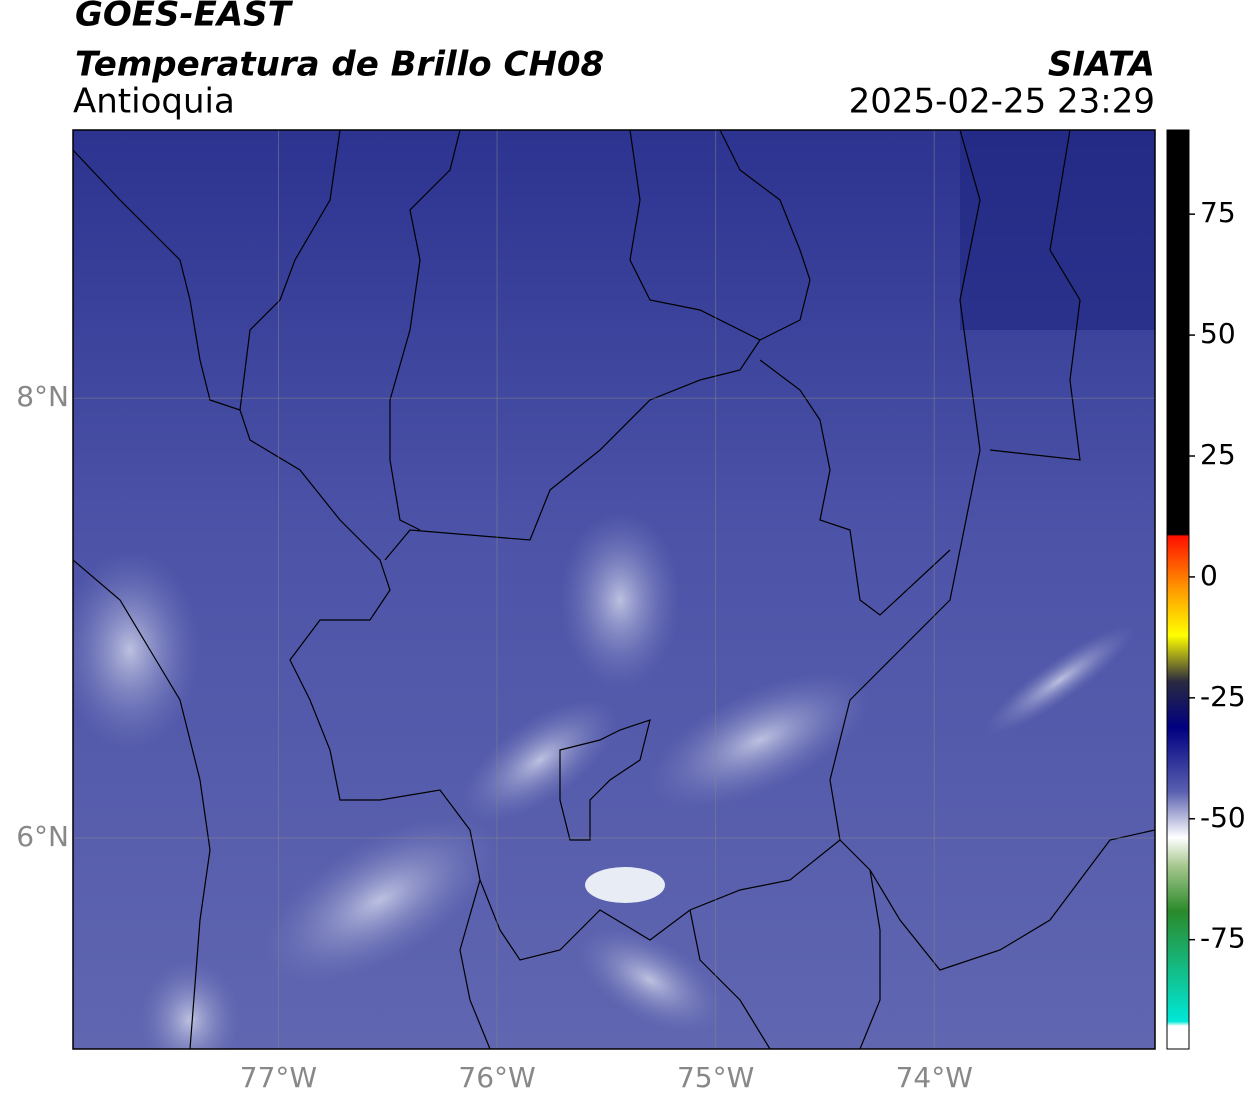 The image size is (1252, 1103). I want to click on source: SIATA, so click(1101, 65).